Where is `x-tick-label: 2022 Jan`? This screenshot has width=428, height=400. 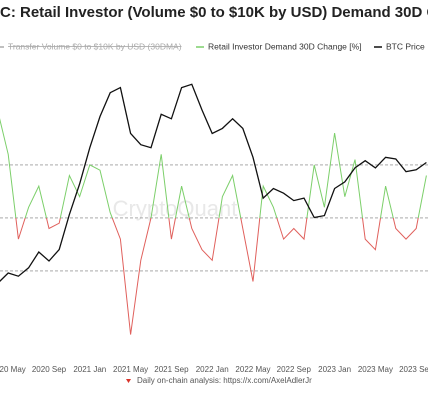
x-tick-label: 2022 Jan is located at coordinates (212, 369).